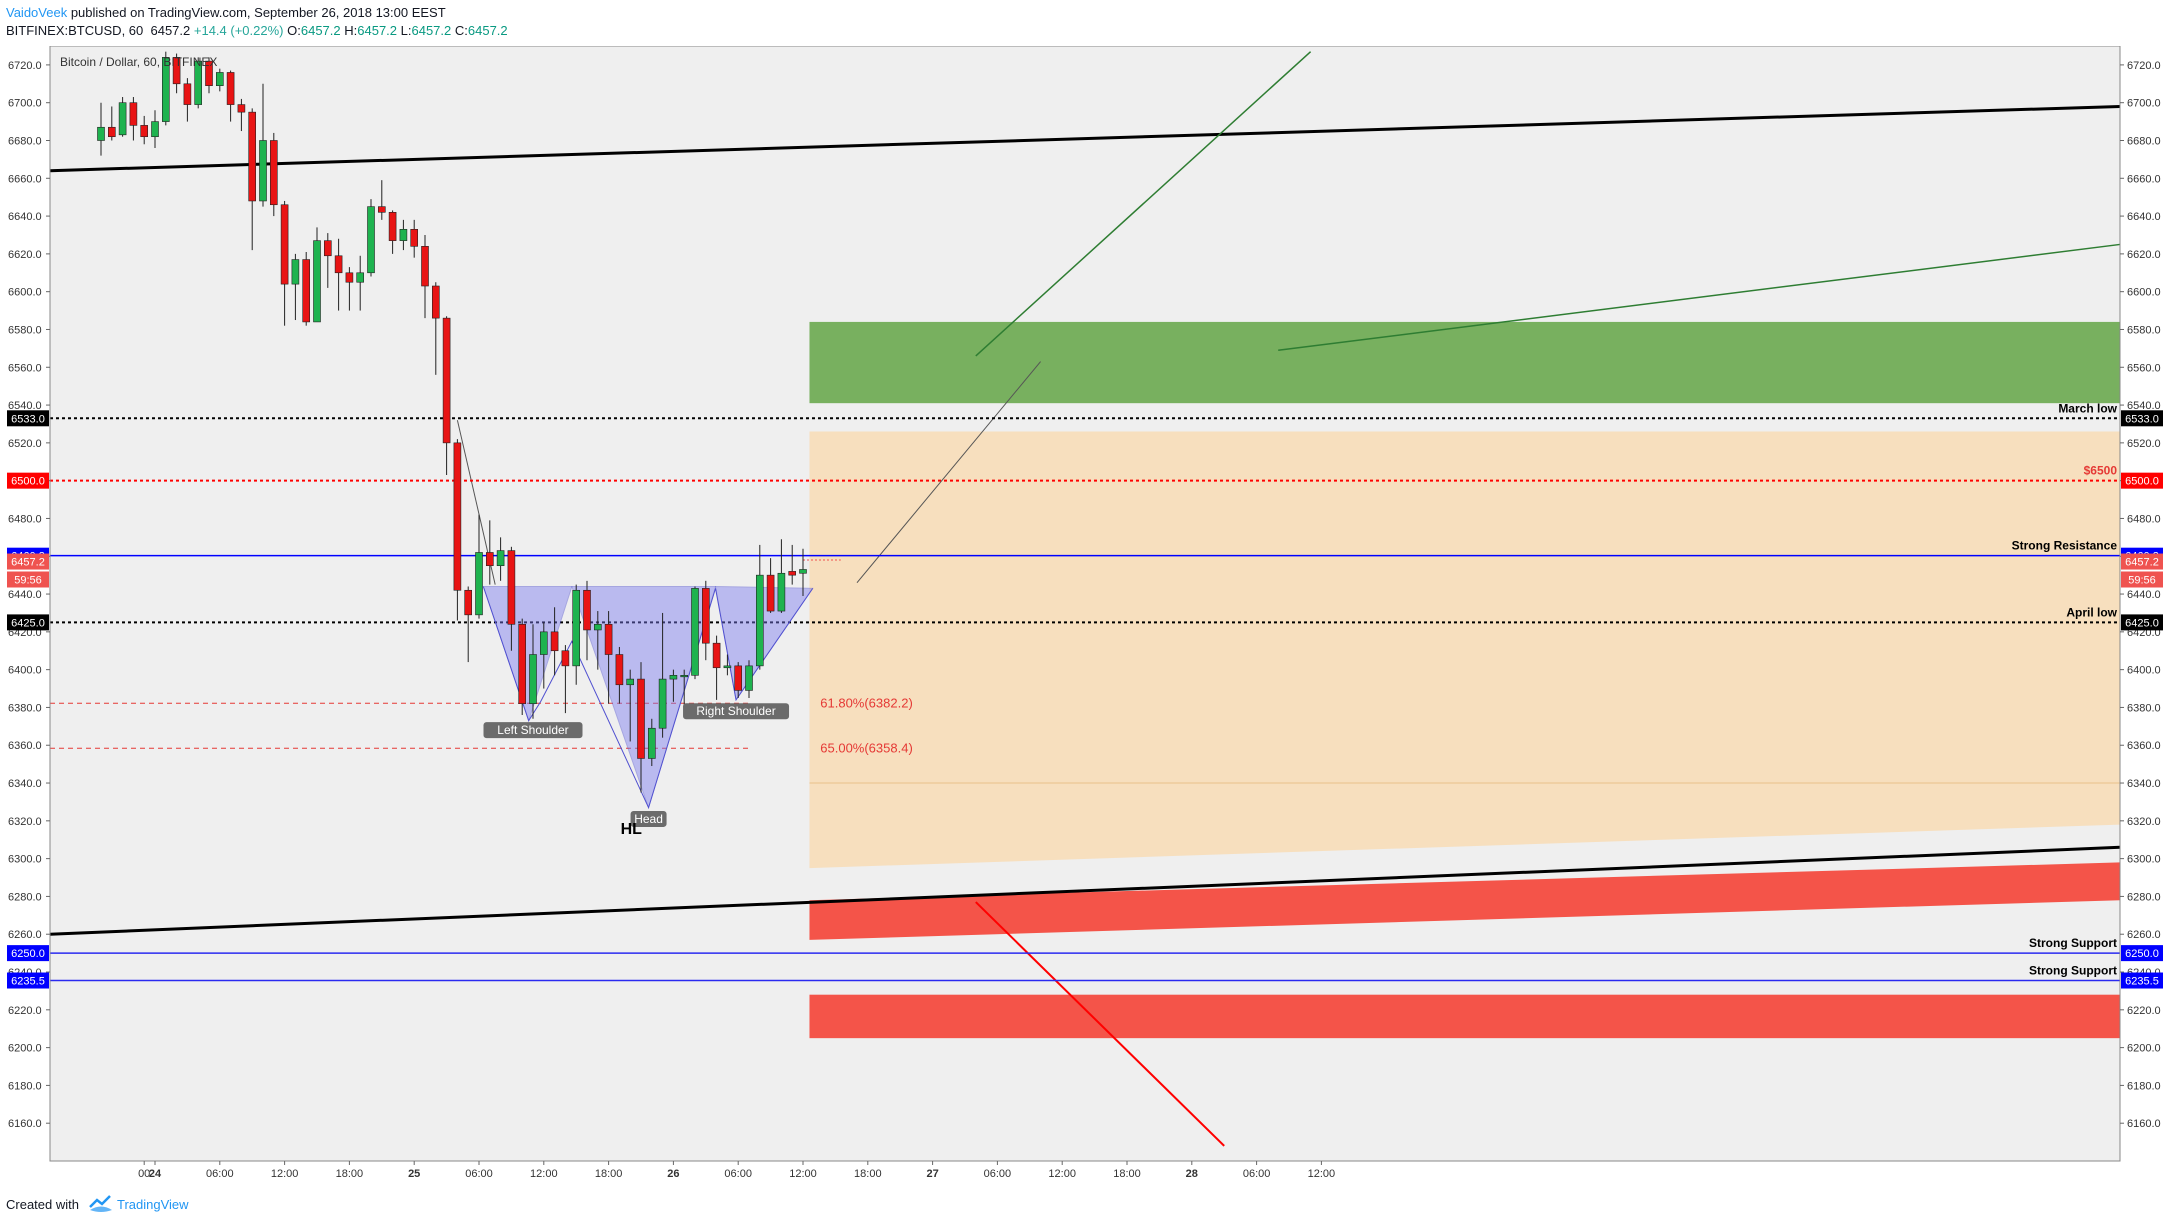 This screenshot has height=1221, width=2173. I want to click on level-label: $6500, so click(2101, 471).